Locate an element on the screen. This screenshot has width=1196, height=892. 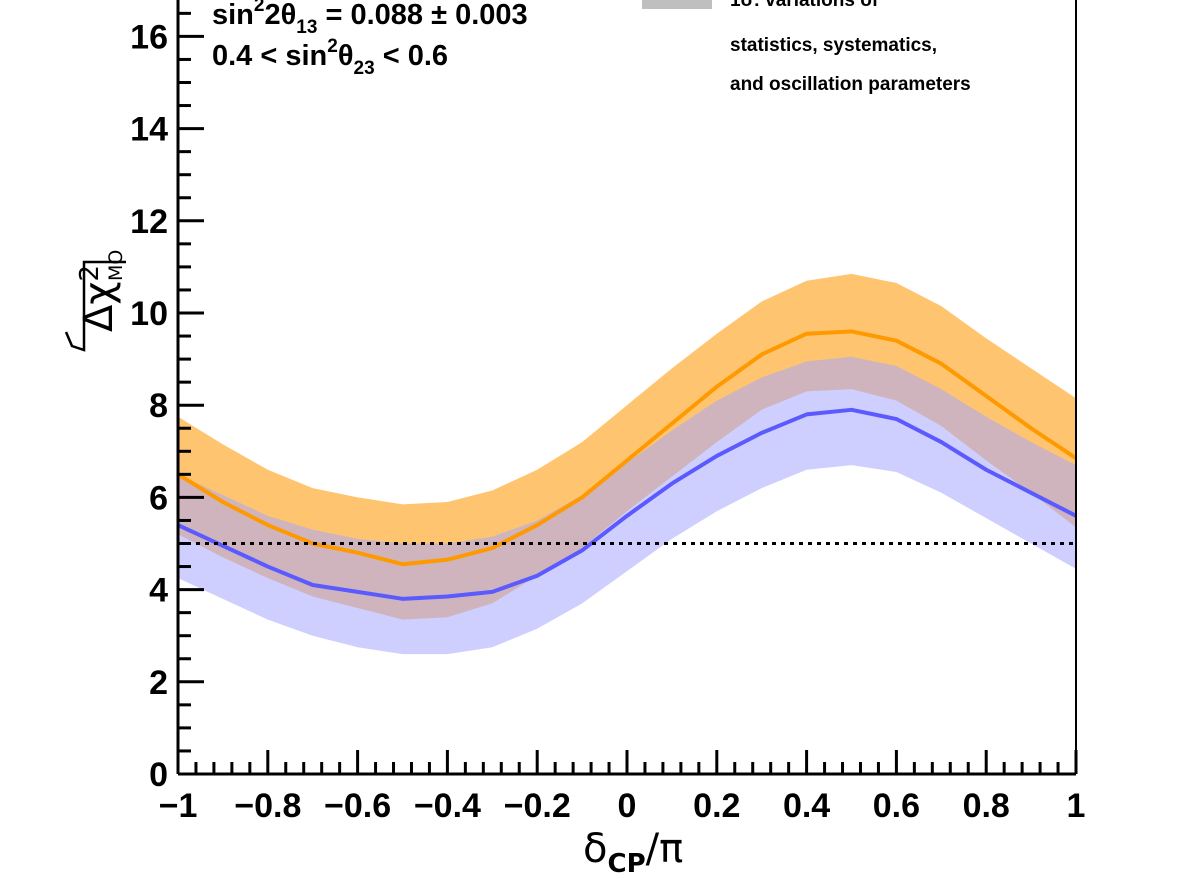
x-tick-label: −0.6 is located at coordinates (357, 806).